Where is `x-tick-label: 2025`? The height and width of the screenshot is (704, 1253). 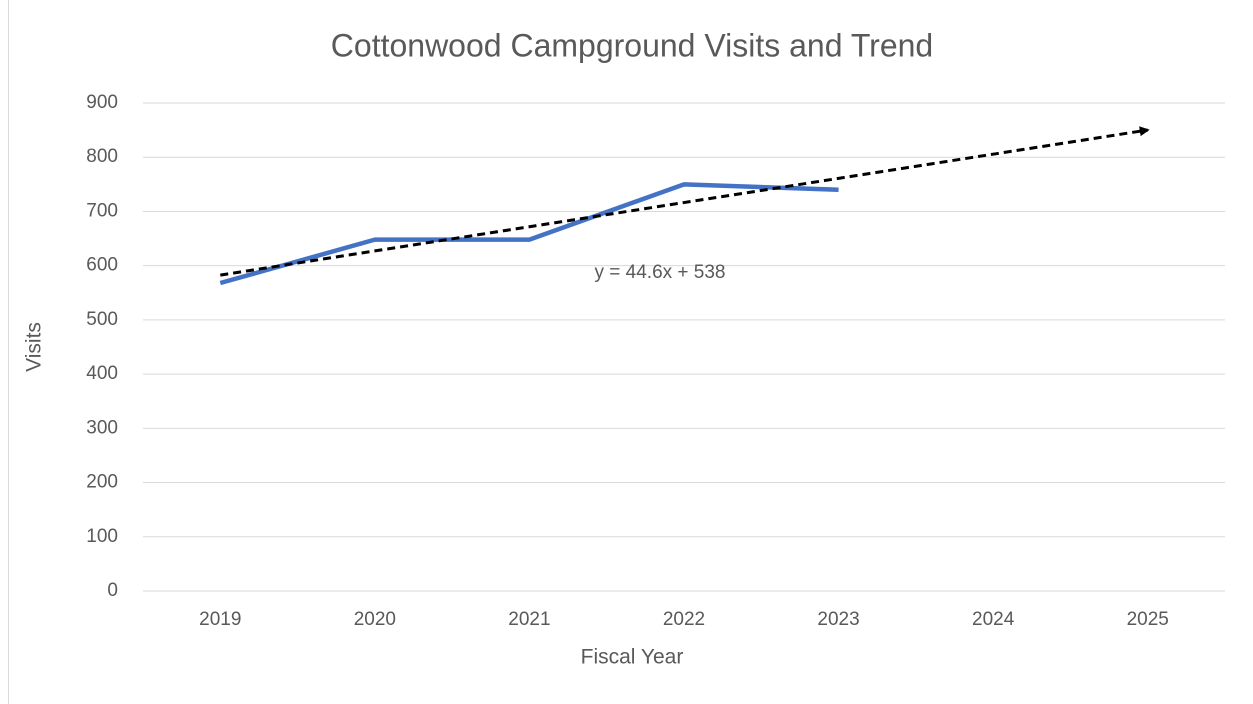
x-tick-label: 2025 is located at coordinates (1148, 619).